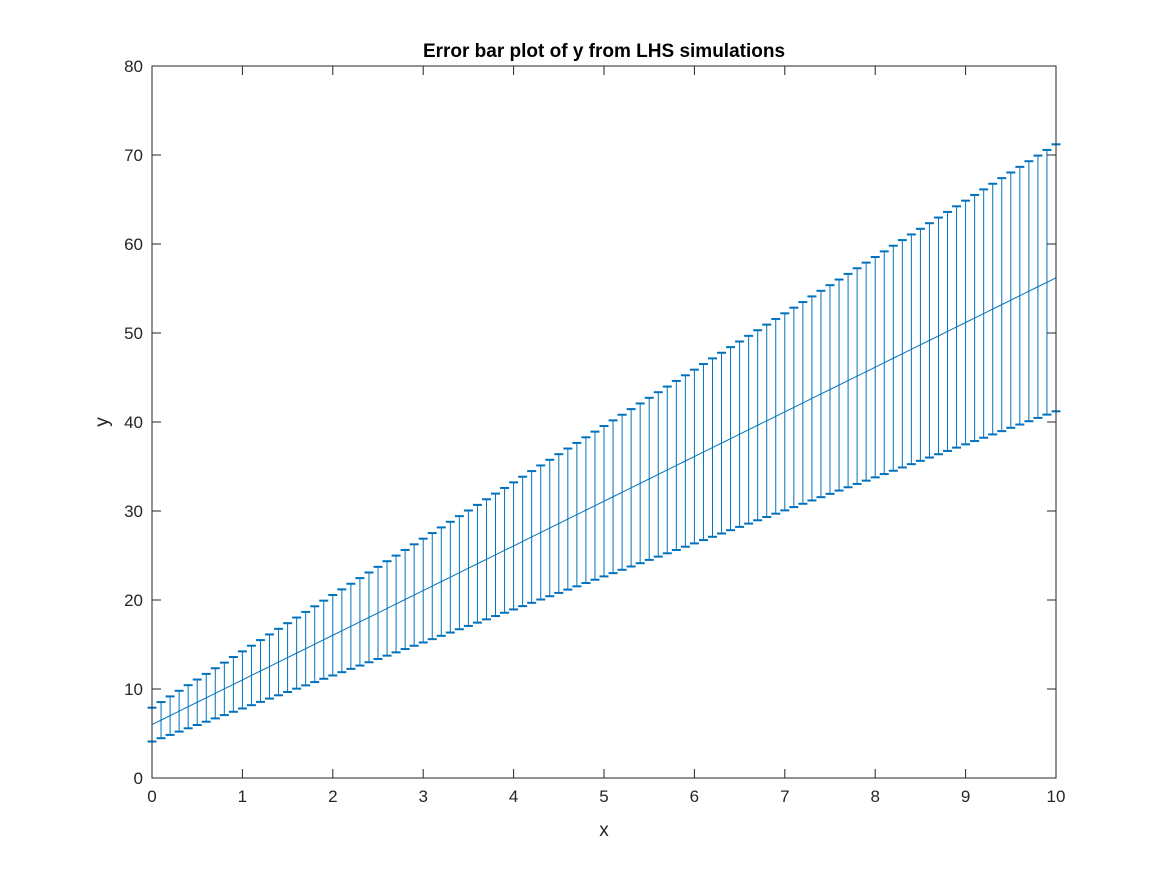 Image resolution: width=1167 pixels, height=875 pixels. Describe the element at coordinates (242, 796) in the screenshot. I see `x-tick-label: 1` at that location.